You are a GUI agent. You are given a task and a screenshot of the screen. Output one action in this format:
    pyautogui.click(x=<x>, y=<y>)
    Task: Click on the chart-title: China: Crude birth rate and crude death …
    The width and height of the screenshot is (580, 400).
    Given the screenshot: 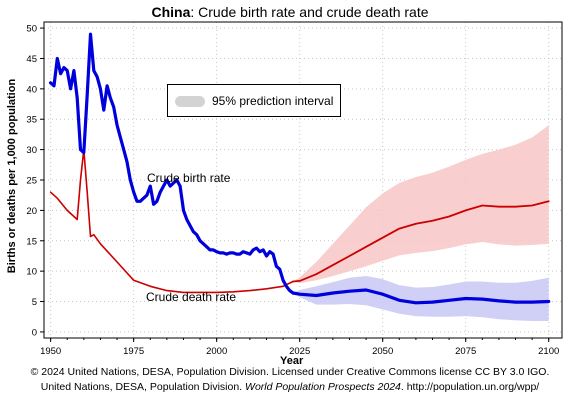 What is the action you would take?
    pyautogui.click(x=290, y=12)
    